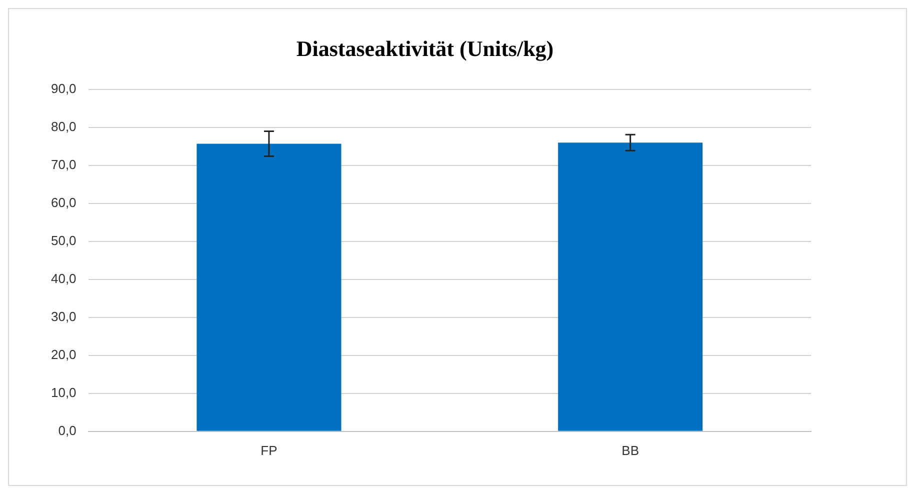 This screenshot has height=492, width=915. What do you see at coordinates (425, 48) in the screenshot?
I see `chart-title: Diastaseaktivität (Units/kg)` at bounding box center [425, 48].